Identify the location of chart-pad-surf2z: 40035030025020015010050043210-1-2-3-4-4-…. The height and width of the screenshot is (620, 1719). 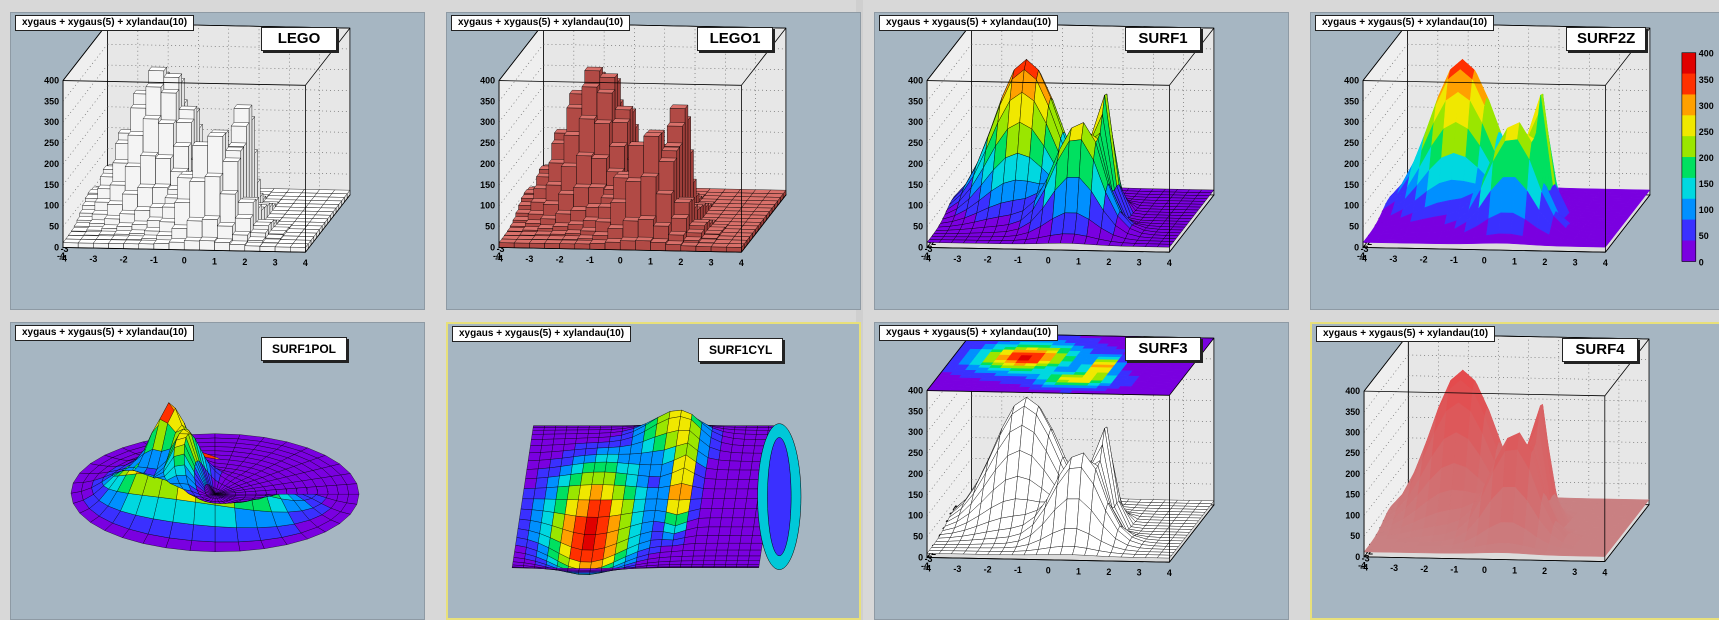
(1514, 161).